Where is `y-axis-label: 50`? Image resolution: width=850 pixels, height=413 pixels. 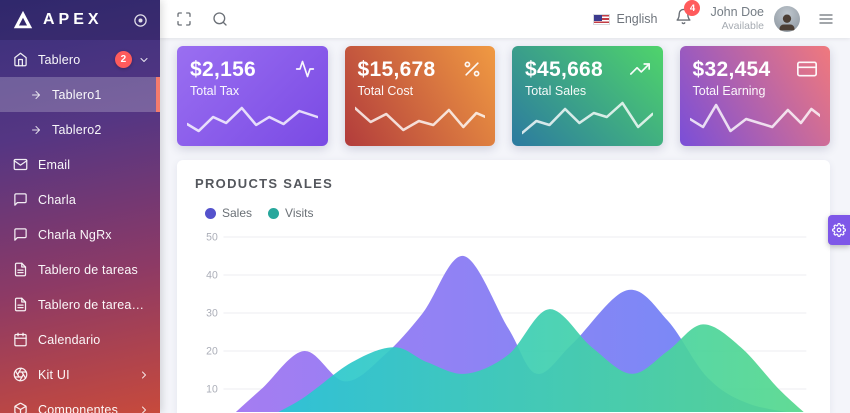 y-axis-label: 50 is located at coordinates (212, 237).